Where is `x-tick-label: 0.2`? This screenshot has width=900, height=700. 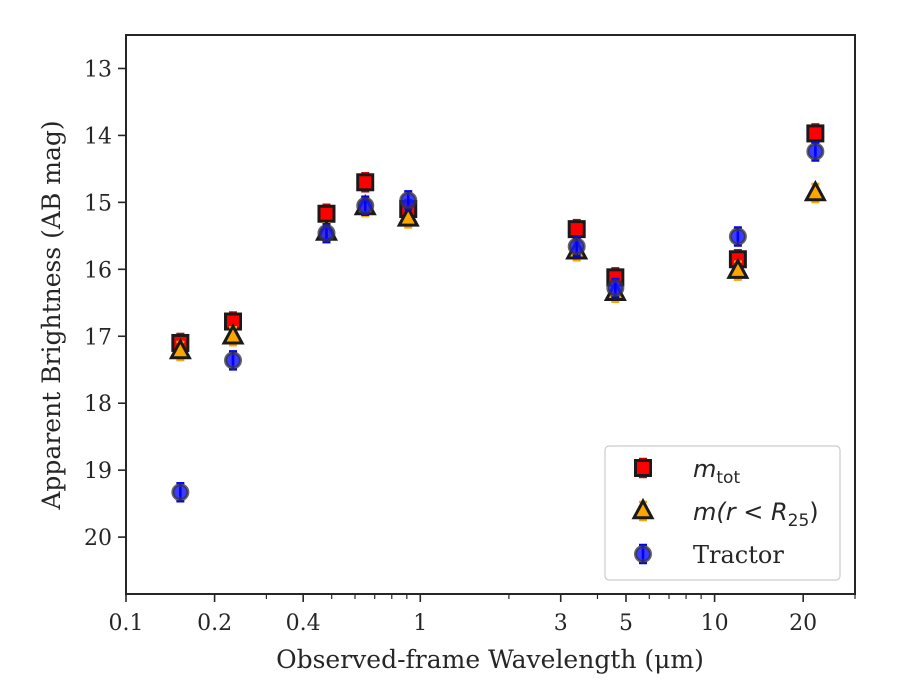
x-tick-label: 0.2 is located at coordinates (214, 623).